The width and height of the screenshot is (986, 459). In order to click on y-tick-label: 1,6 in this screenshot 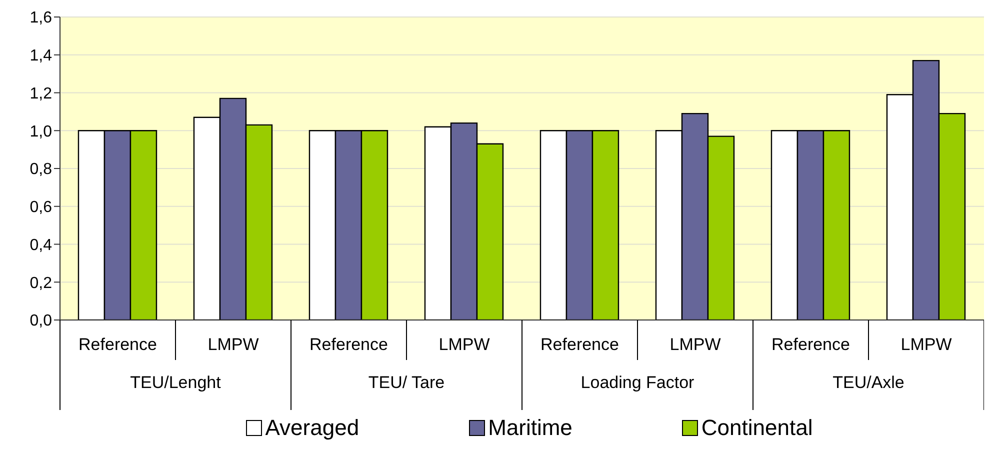, I will do `click(41, 18)`.